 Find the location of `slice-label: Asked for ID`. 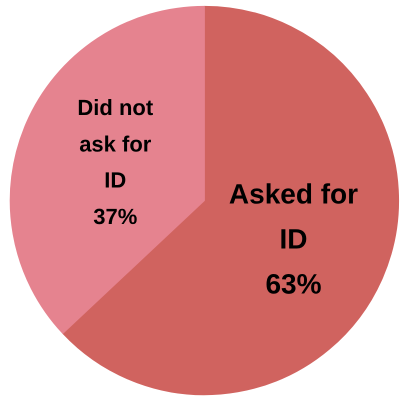

slice-label: Asked for ID is located at coordinates (293, 216).